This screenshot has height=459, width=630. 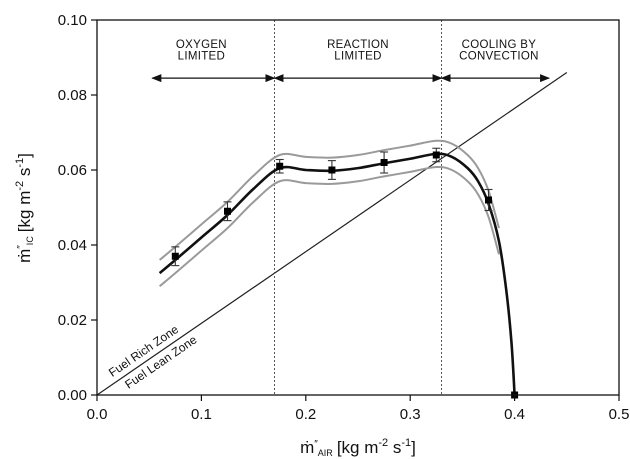 What do you see at coordinates (72, 95) in the screenshot?
I see `y-tick-label: 0.08` at bounding box center [72, 95].